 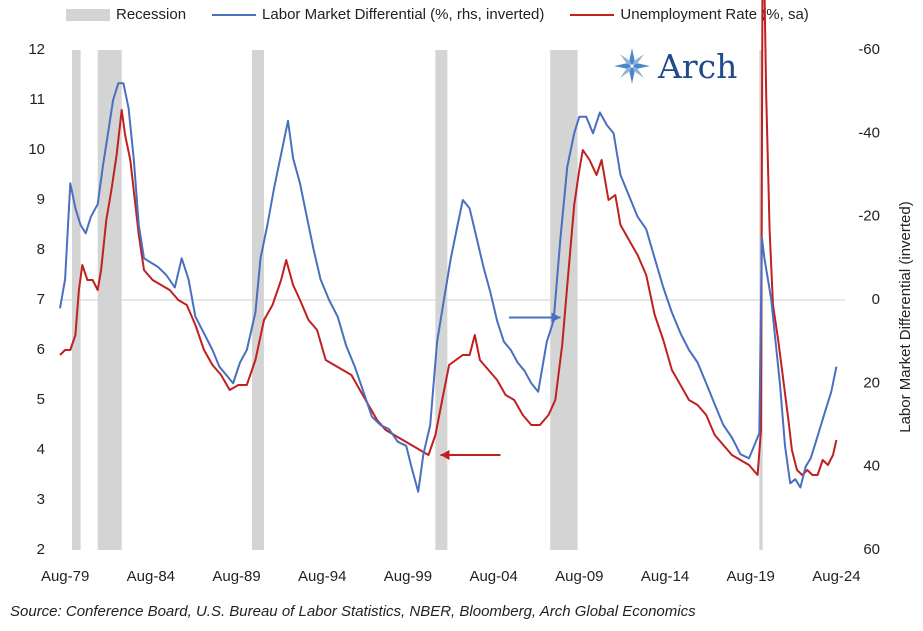 I want to click on y-tick-label: 5, so click(x=41, y=399).